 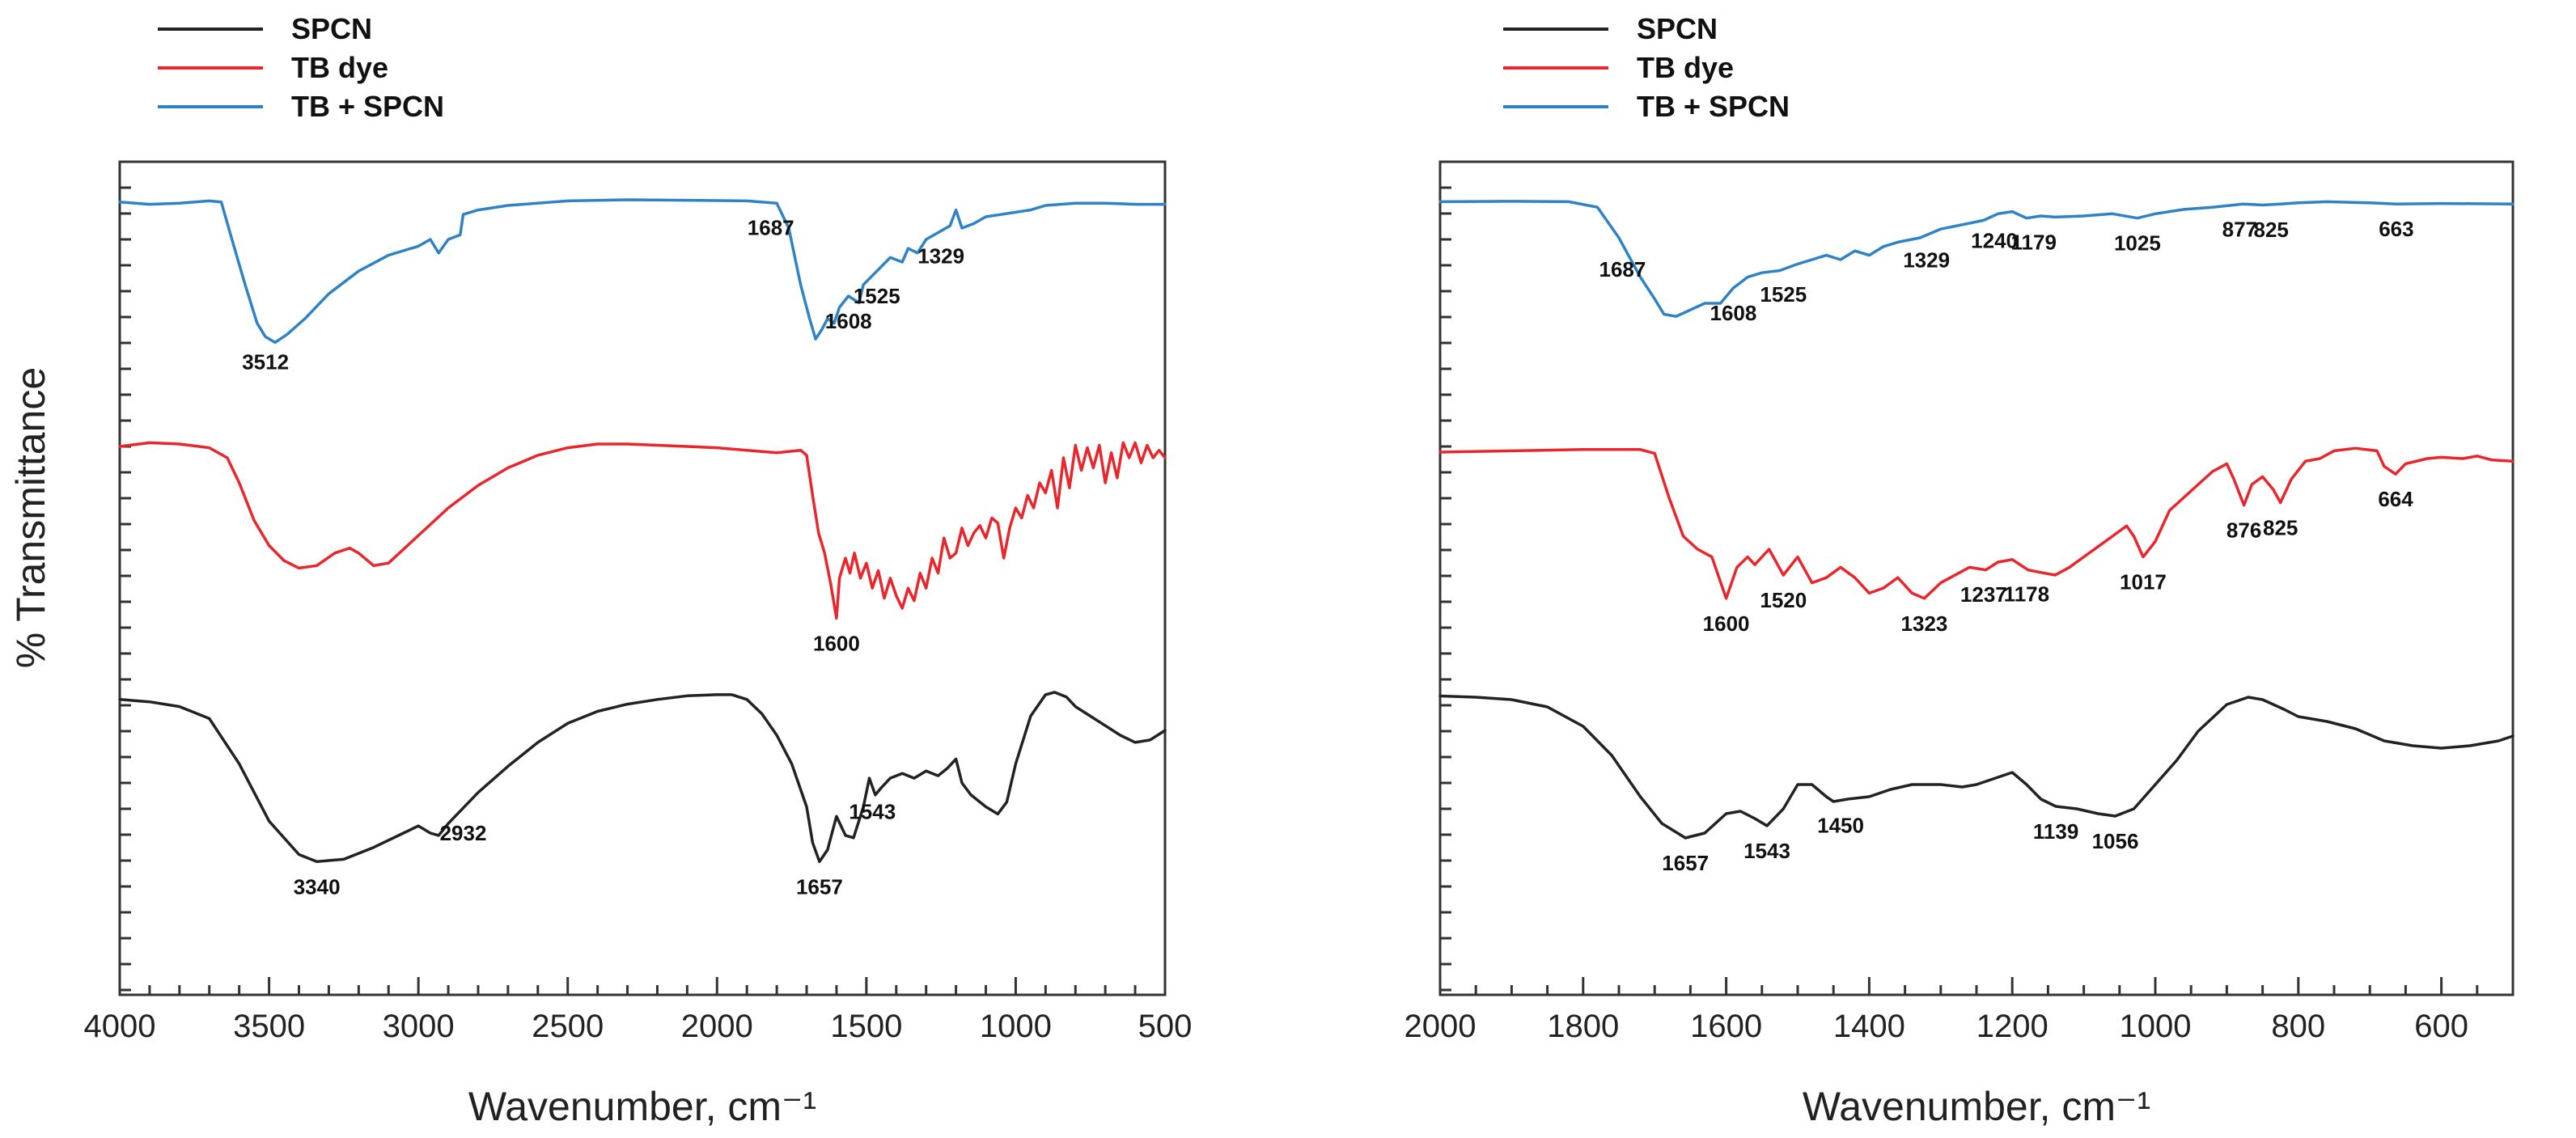 I want to click on peak-label: 663, so click(x=2396, y=229).